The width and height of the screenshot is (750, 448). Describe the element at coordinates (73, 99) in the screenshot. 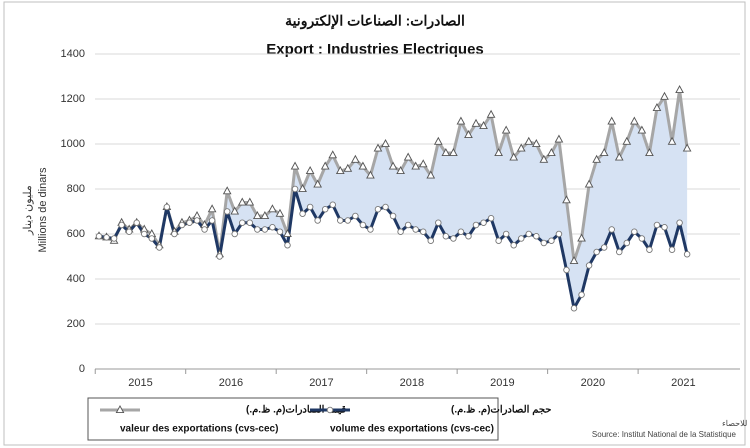

I see `y-tick-label: 1200` at that location.